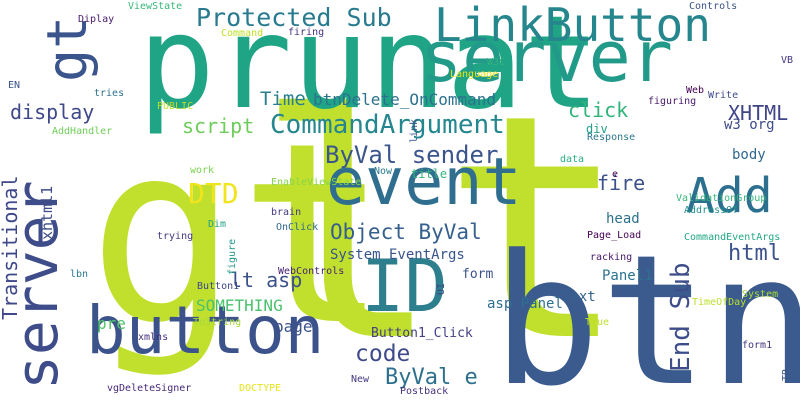 Image resolution: width=800 pixels, height=400 pixels. I want to click on word-77: link, so click(414, 130).